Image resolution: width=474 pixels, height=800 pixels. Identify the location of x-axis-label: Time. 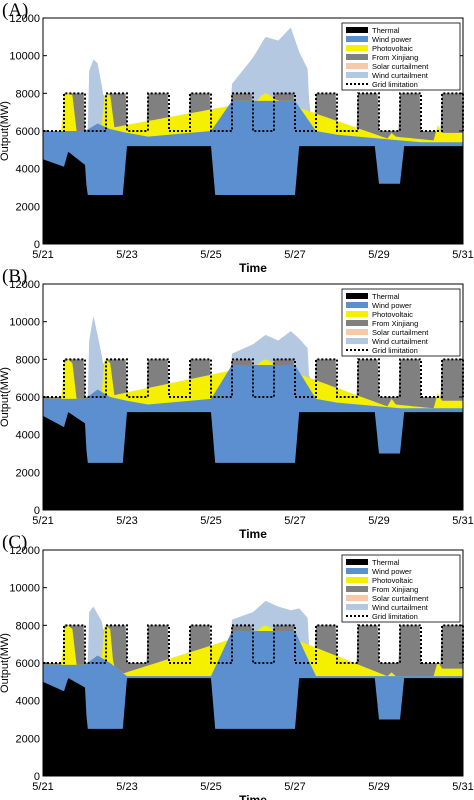
(253, 268).